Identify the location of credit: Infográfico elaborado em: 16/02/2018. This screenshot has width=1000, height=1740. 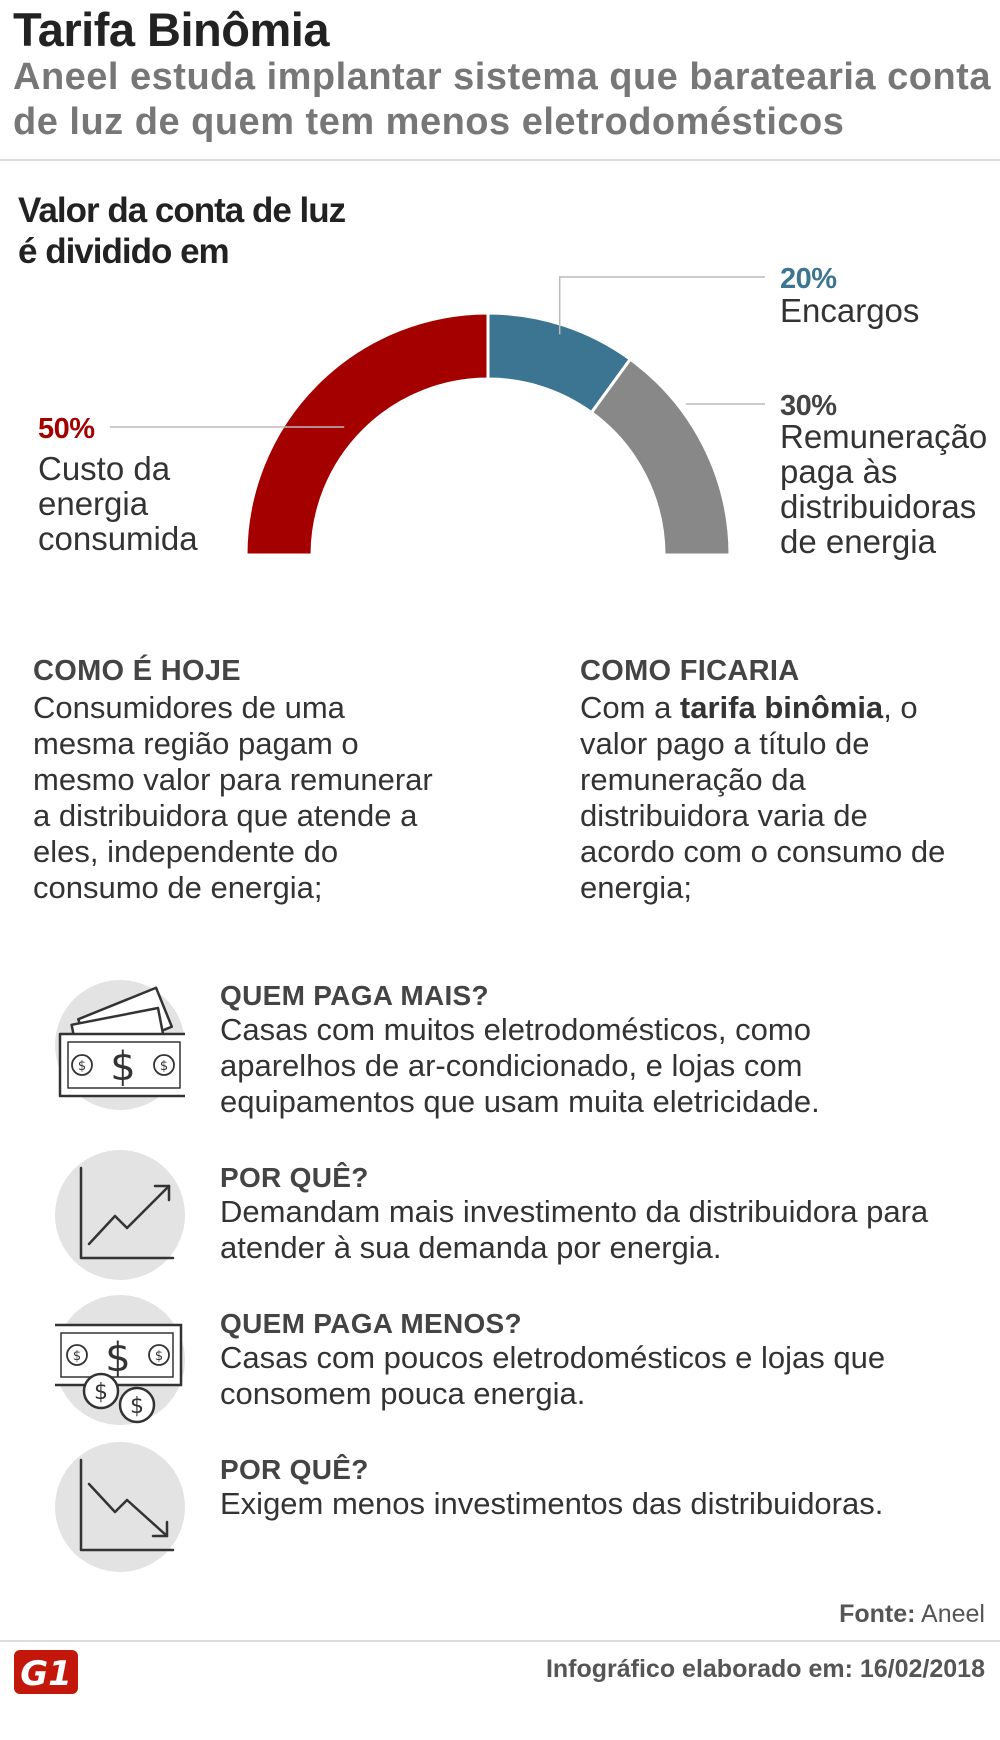
(765, 1669).